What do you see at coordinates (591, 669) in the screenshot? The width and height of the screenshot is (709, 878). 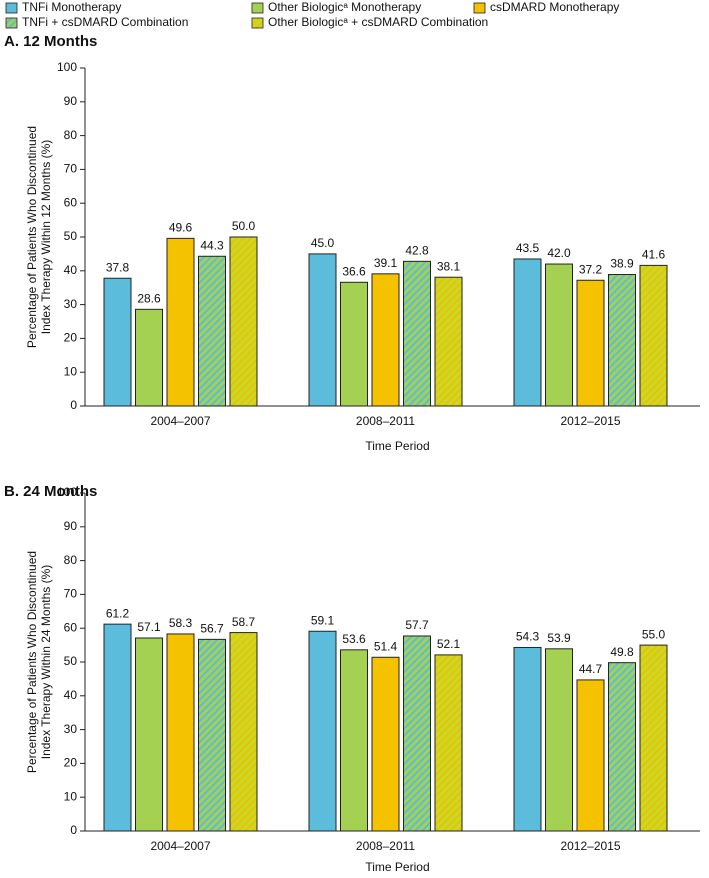 I see `value-label: 44.7` at bounding box center [591, 669].